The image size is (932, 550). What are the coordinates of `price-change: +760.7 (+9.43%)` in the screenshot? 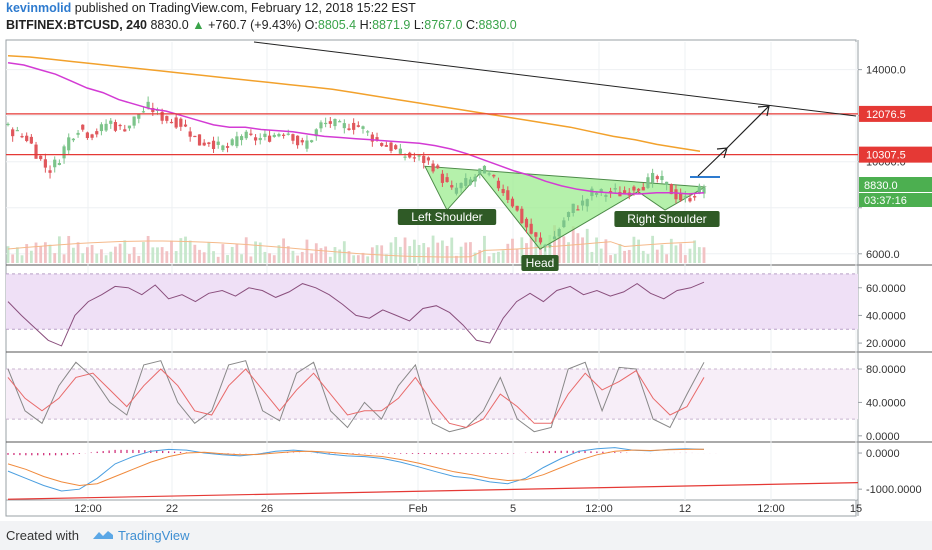 It's located at (255, 25).